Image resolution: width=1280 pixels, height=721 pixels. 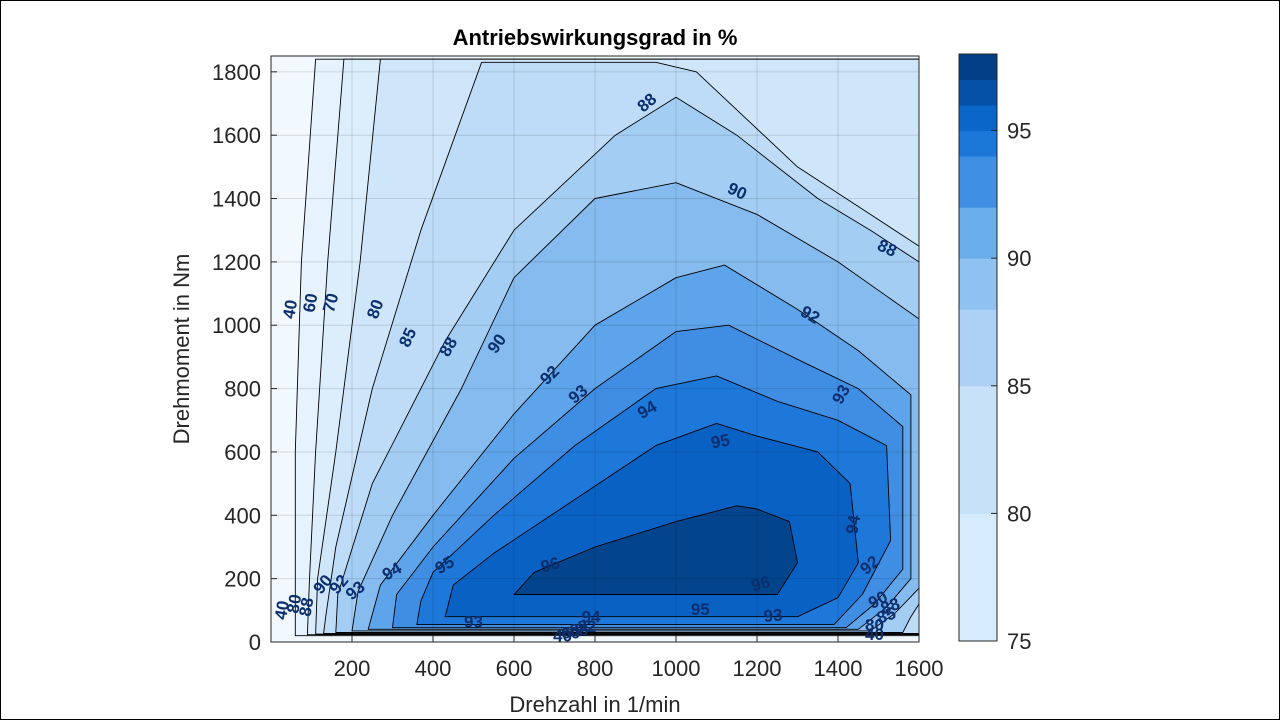 I want to click on x-axis-label: Drehzahl in 1/min, so click(x=594, y=704).